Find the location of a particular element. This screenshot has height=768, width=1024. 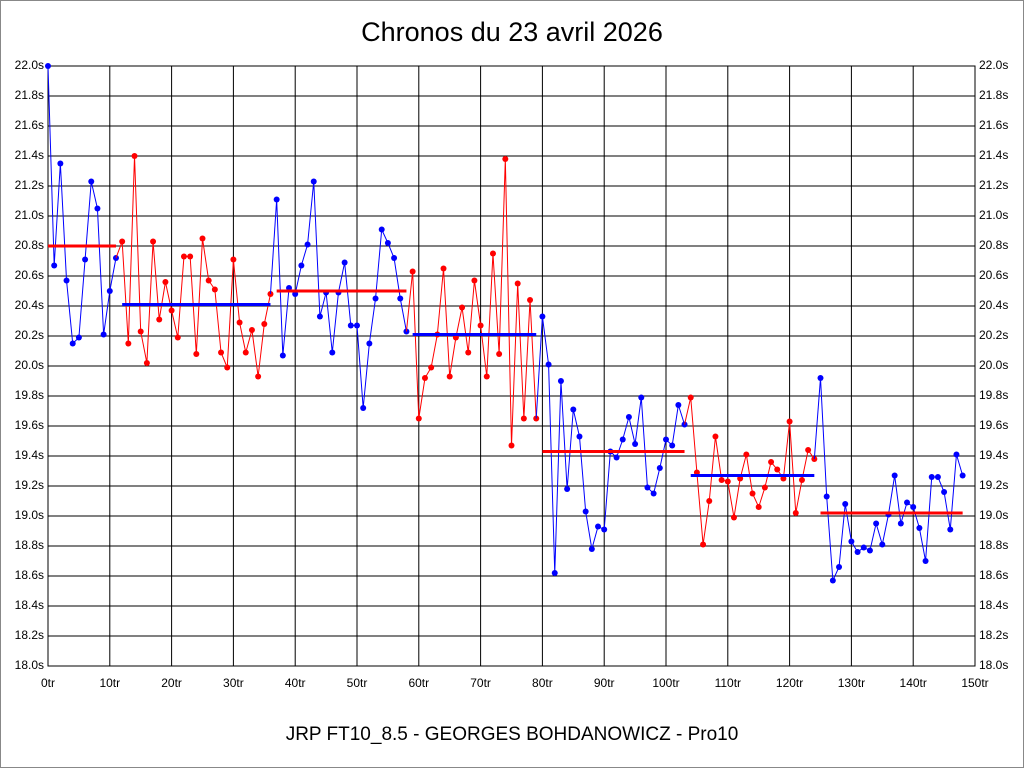

y-tick-label: 18.0s is located at coordinates (29, 665).